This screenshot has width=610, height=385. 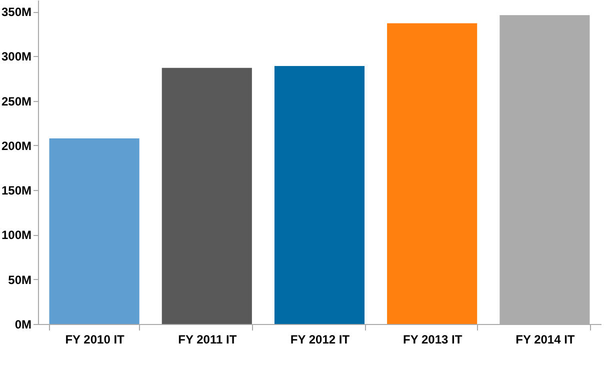 I want to click on x-tick-label: FY 2013 IT, so click(x=433, y=339).